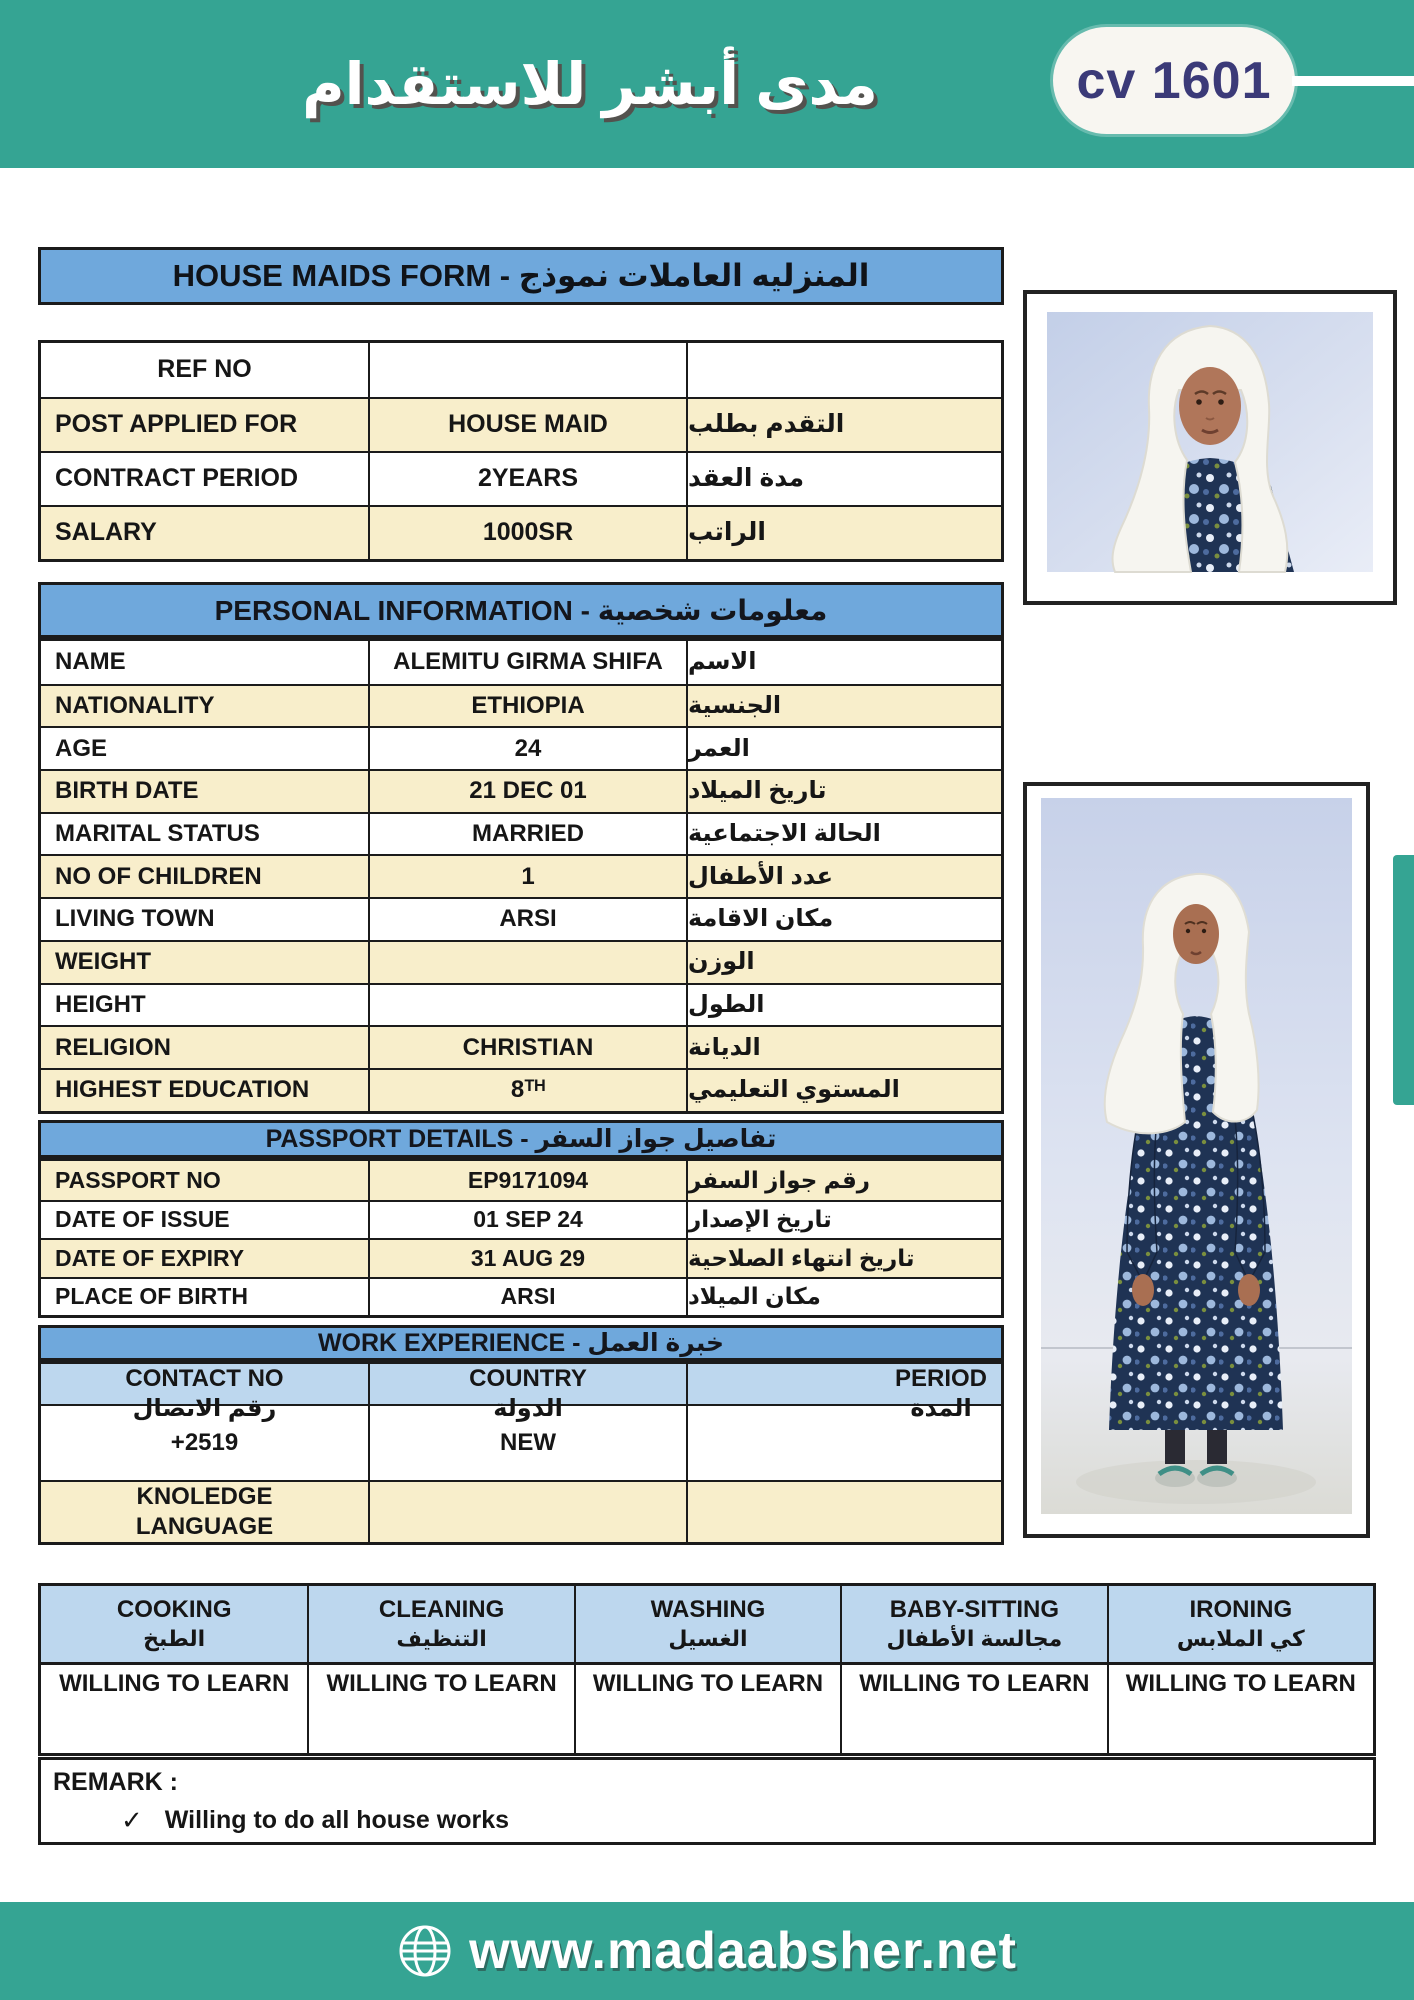 Image resolution: width=1414 pixels, height=2000 pixels. What do you see at coordinates (337, 1820) in the screenshot?
I see `remark-text: Willing to do all house works` at bounding box center [337, 1820].